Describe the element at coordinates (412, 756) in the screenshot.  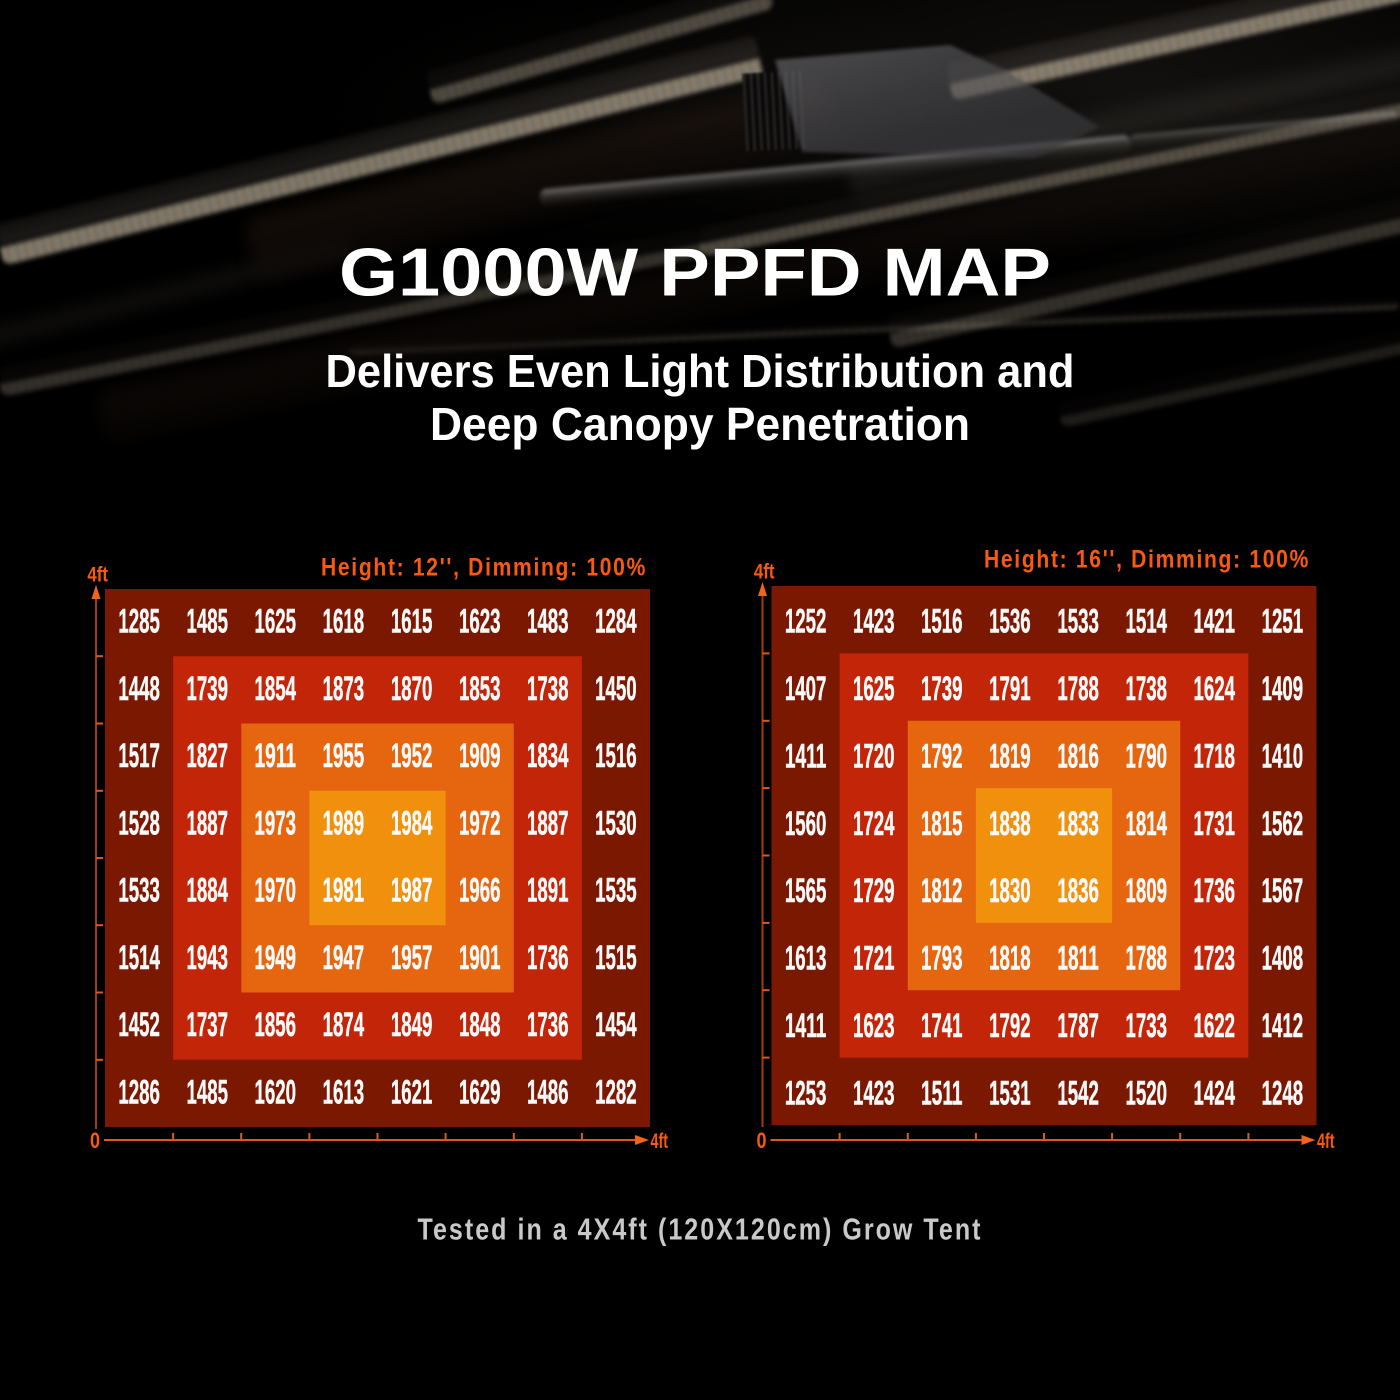
I see `svg-text: 1952` at that location.